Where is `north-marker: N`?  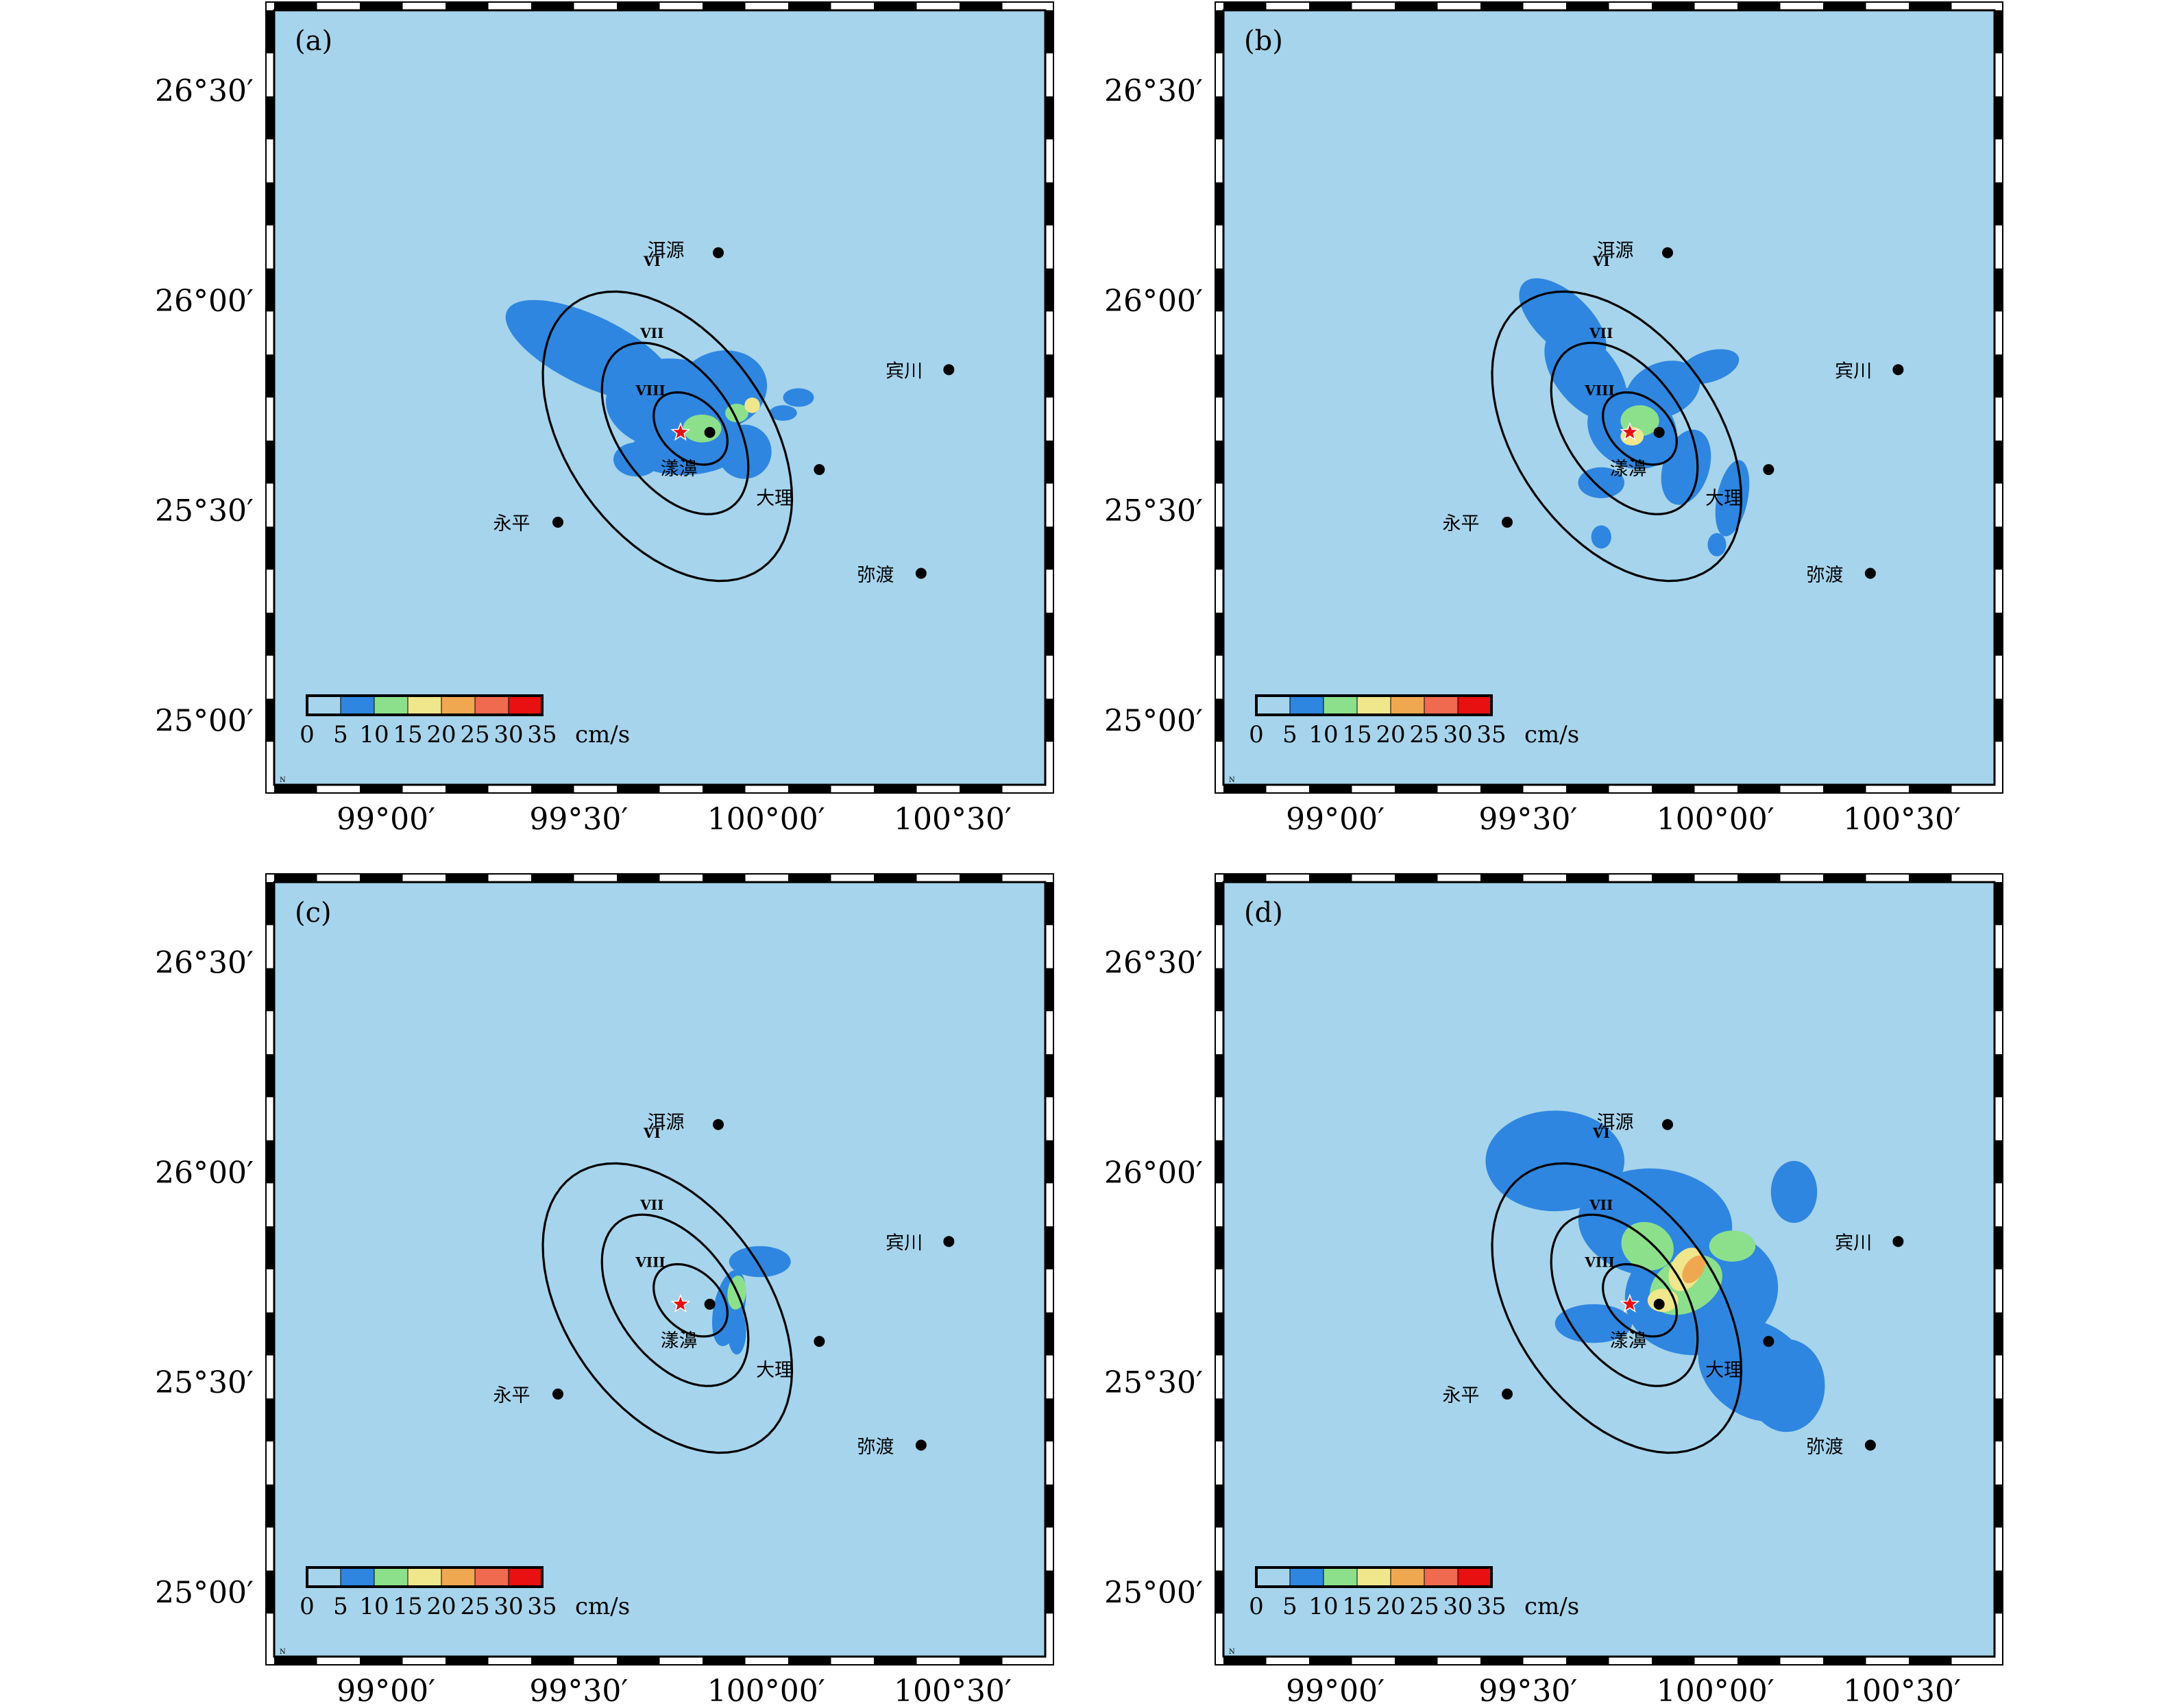 north-marker: N is located at coordinates (1232, 1652).